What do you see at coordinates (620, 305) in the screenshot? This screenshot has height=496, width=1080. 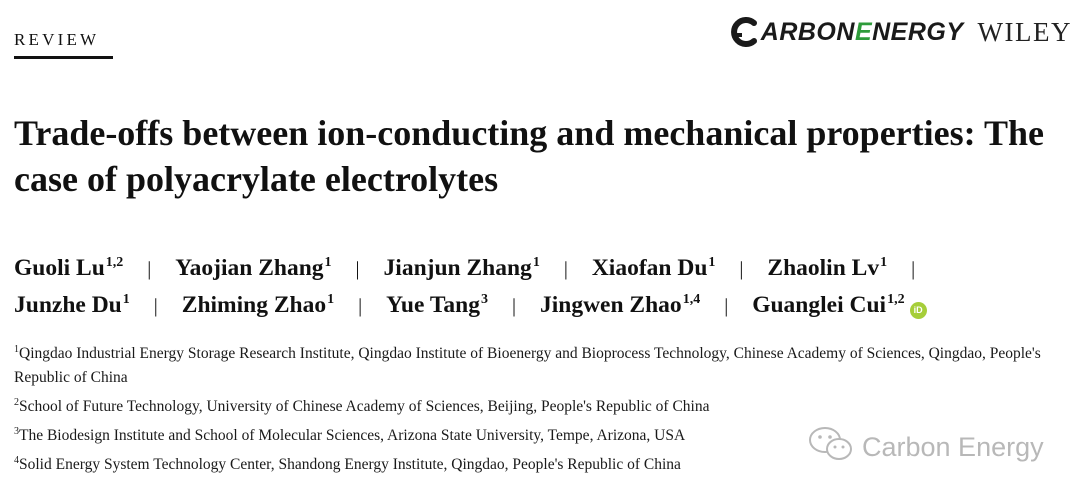 I see `author: Jingwen Zhao1,4` at bounding box center [620, 305].